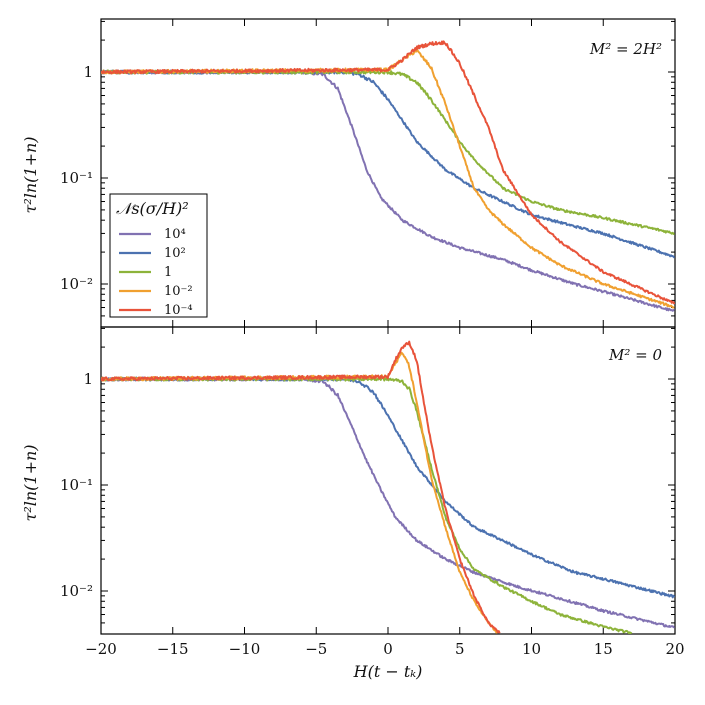 The image size is (705, 705). I want to click on legend-label: 10⁻⁴, so click(178, 310).